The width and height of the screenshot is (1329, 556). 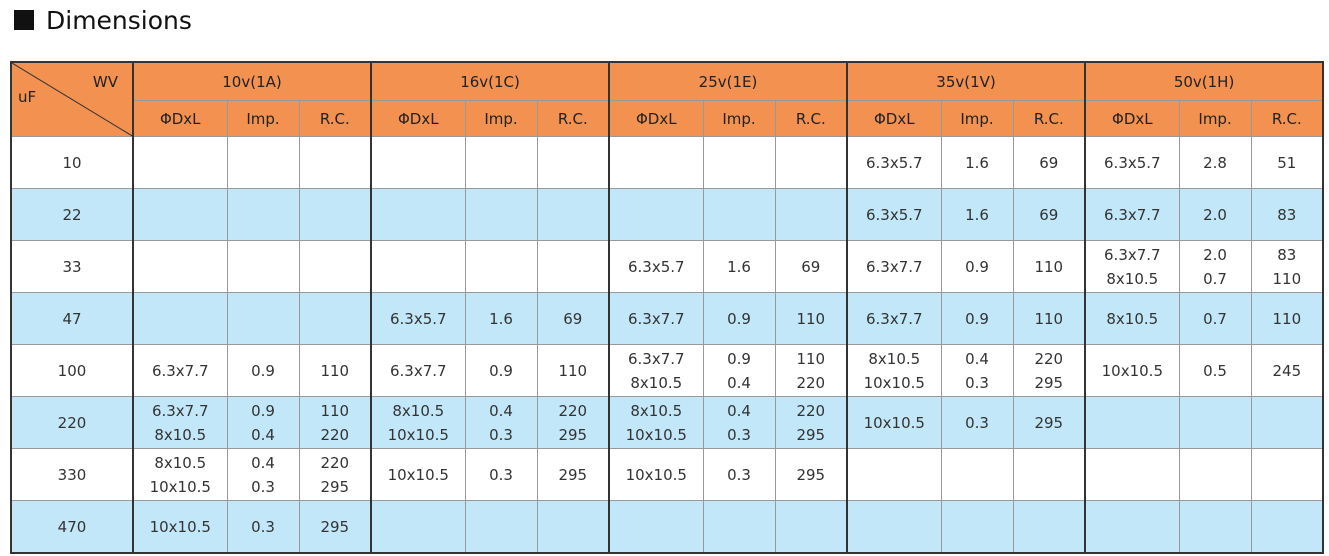 What do you see at coordinates (1215, 318) in the screenshot?
I see `cell-line: 0.7` at bounding box center [1215, 318].